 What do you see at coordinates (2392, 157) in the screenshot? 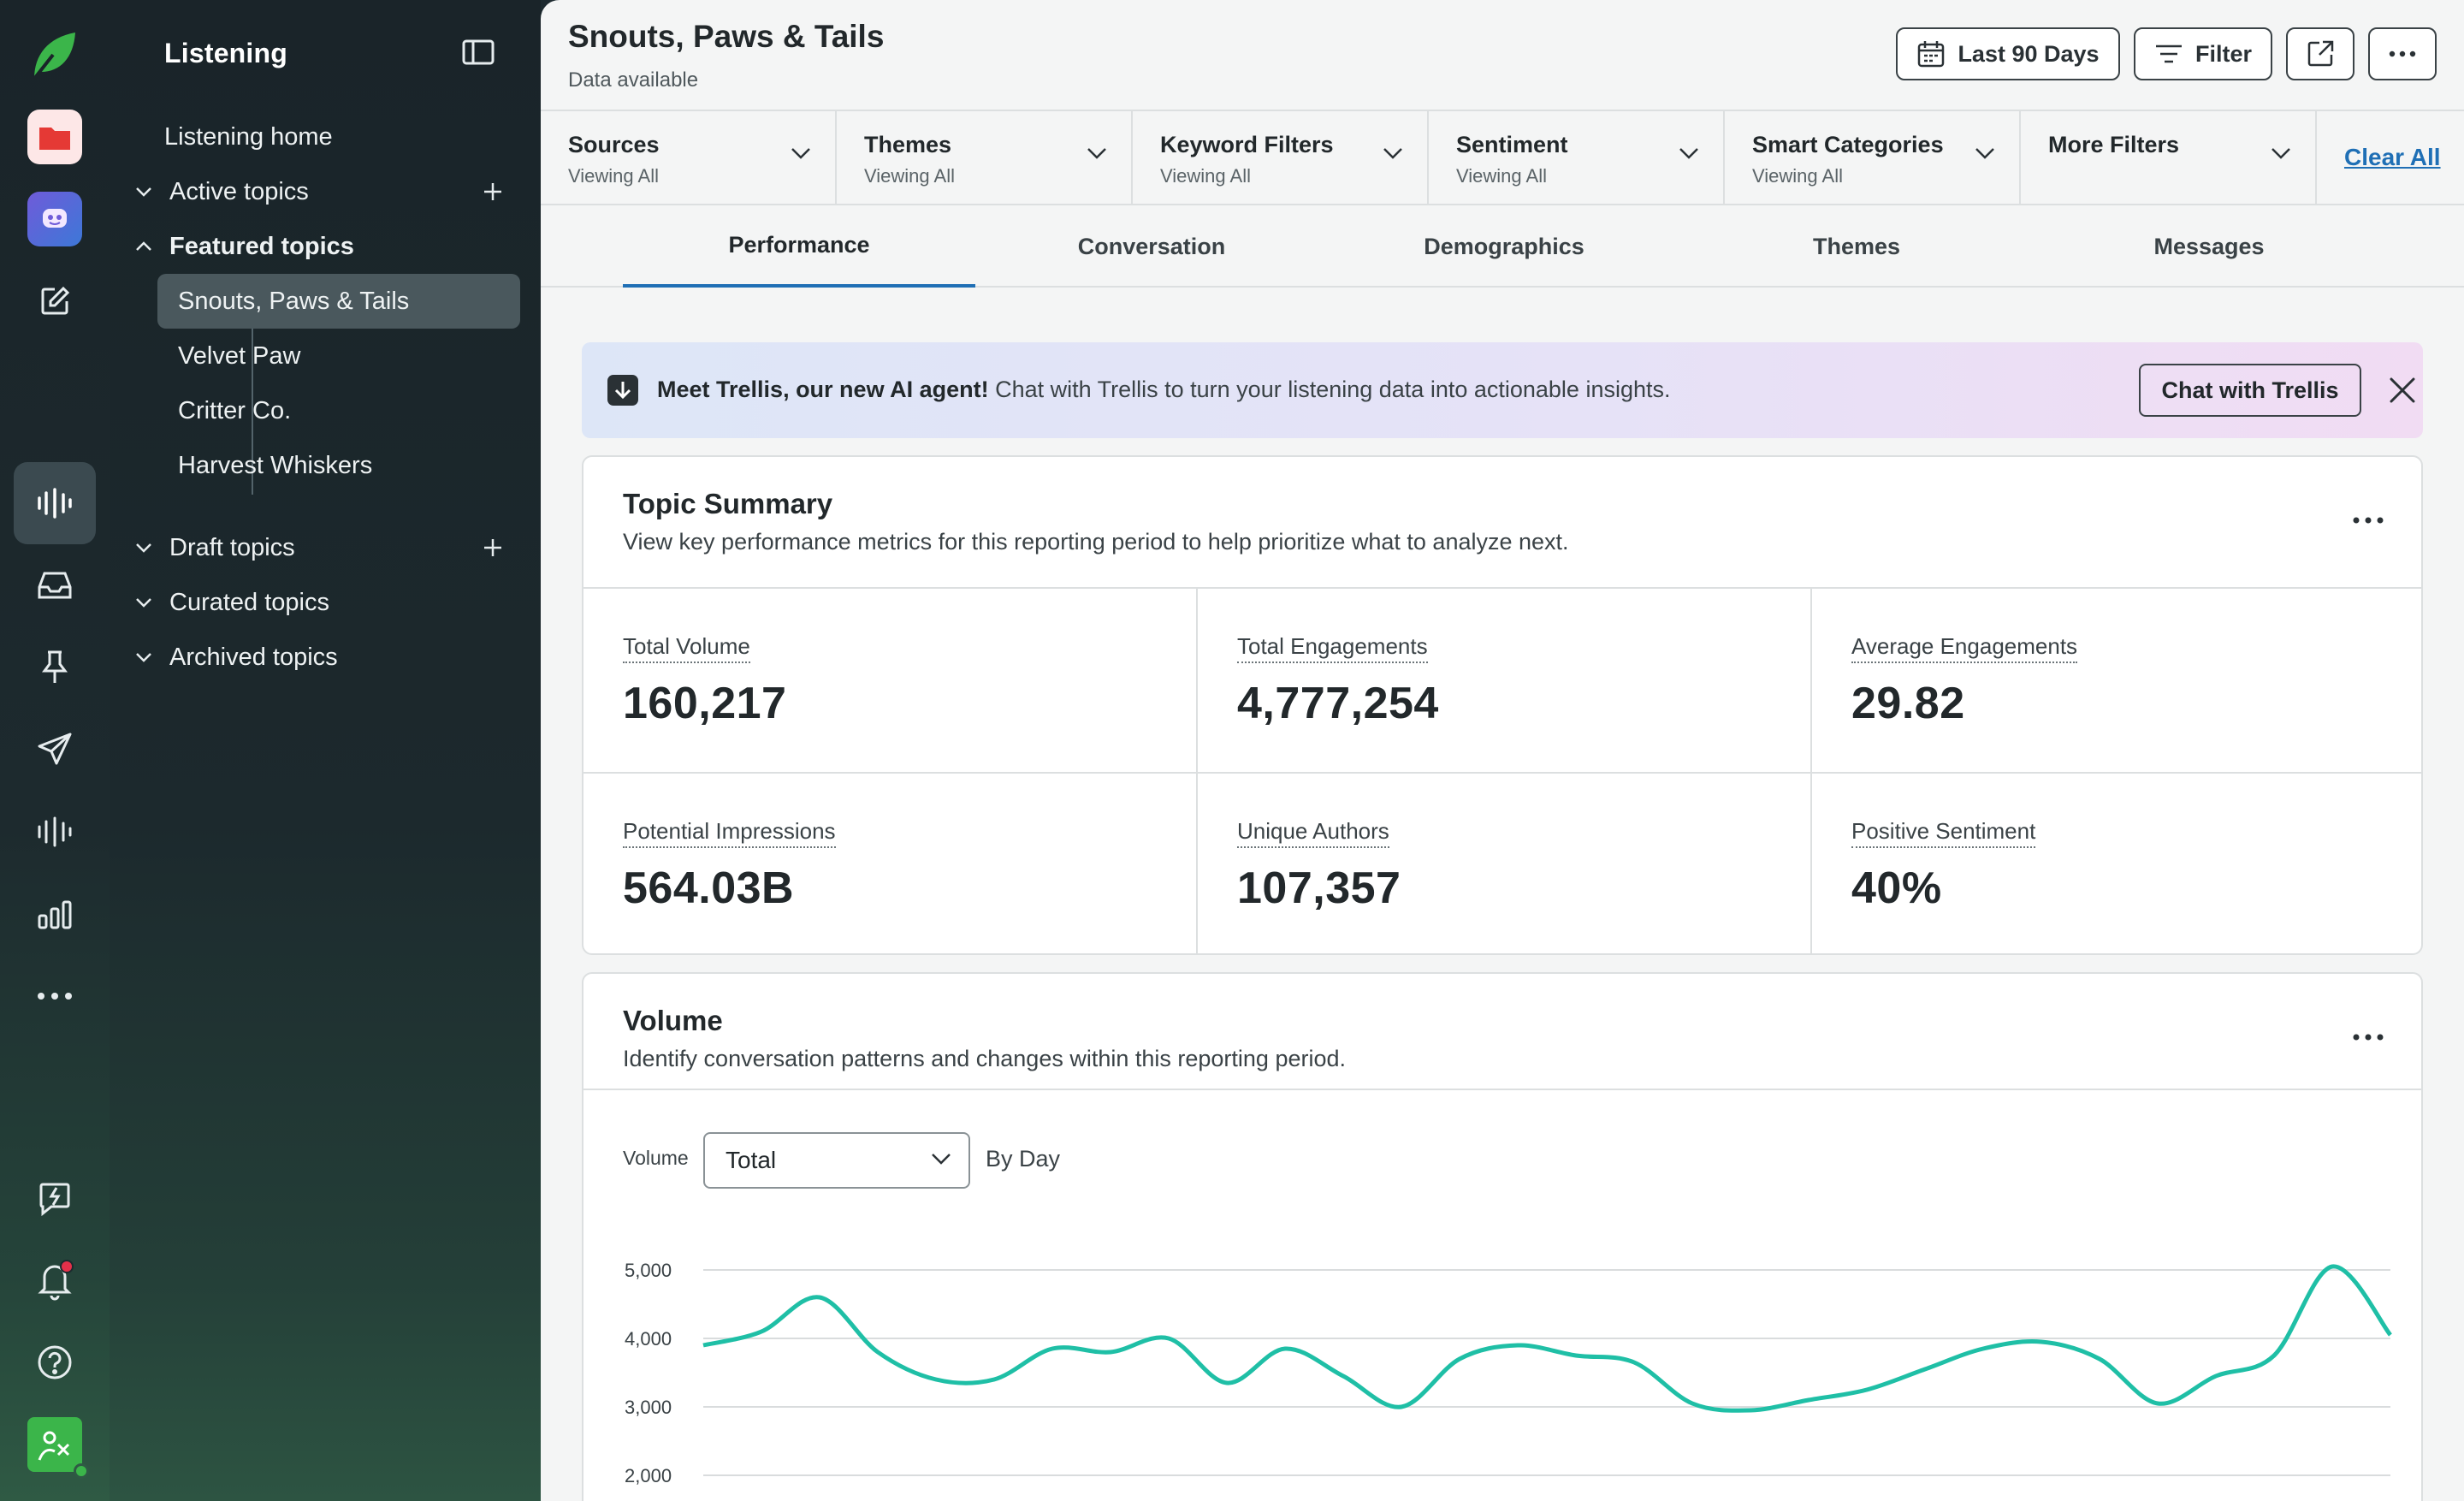
I see `clear-all-link: Clear All` at bounding box center [2392, 157].